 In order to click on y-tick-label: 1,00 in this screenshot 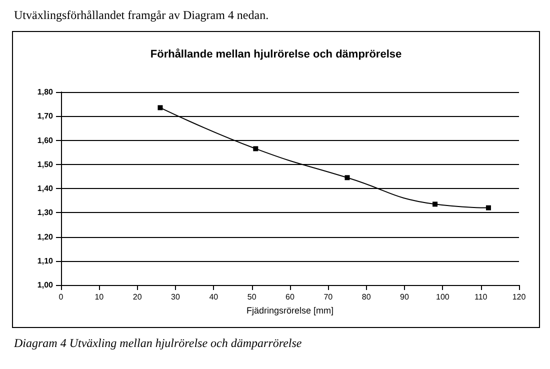, I will do `click(45, 285)`.